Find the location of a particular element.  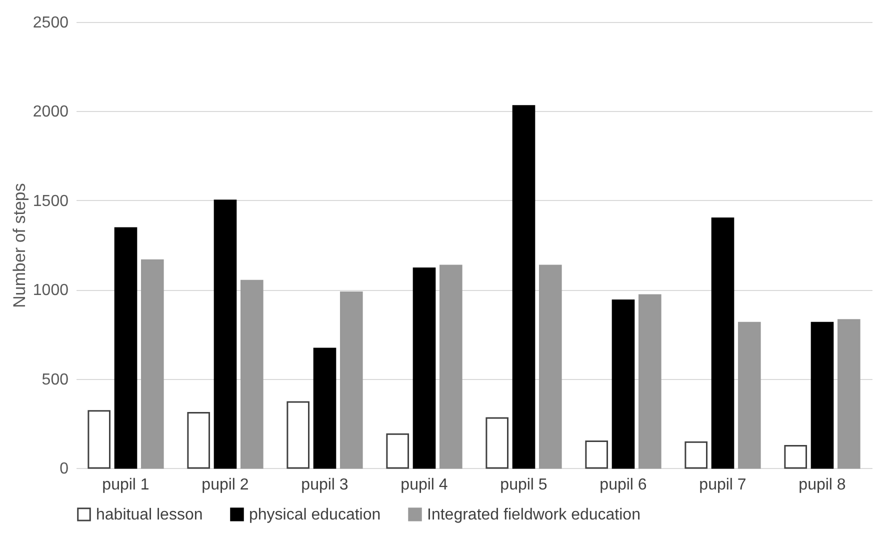

x-tick-label: pupil 5 is located at coordinates (524, 485).